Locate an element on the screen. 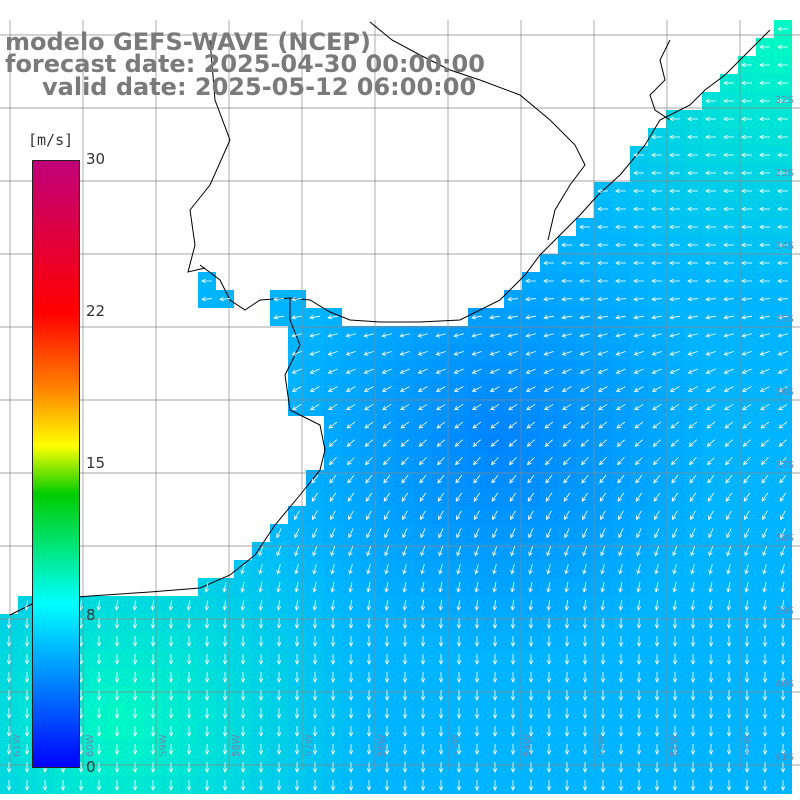 Image resolution: width=800 pixels, height=800 pixels. latitude-label: 32S is located at coordinates (784, 100).